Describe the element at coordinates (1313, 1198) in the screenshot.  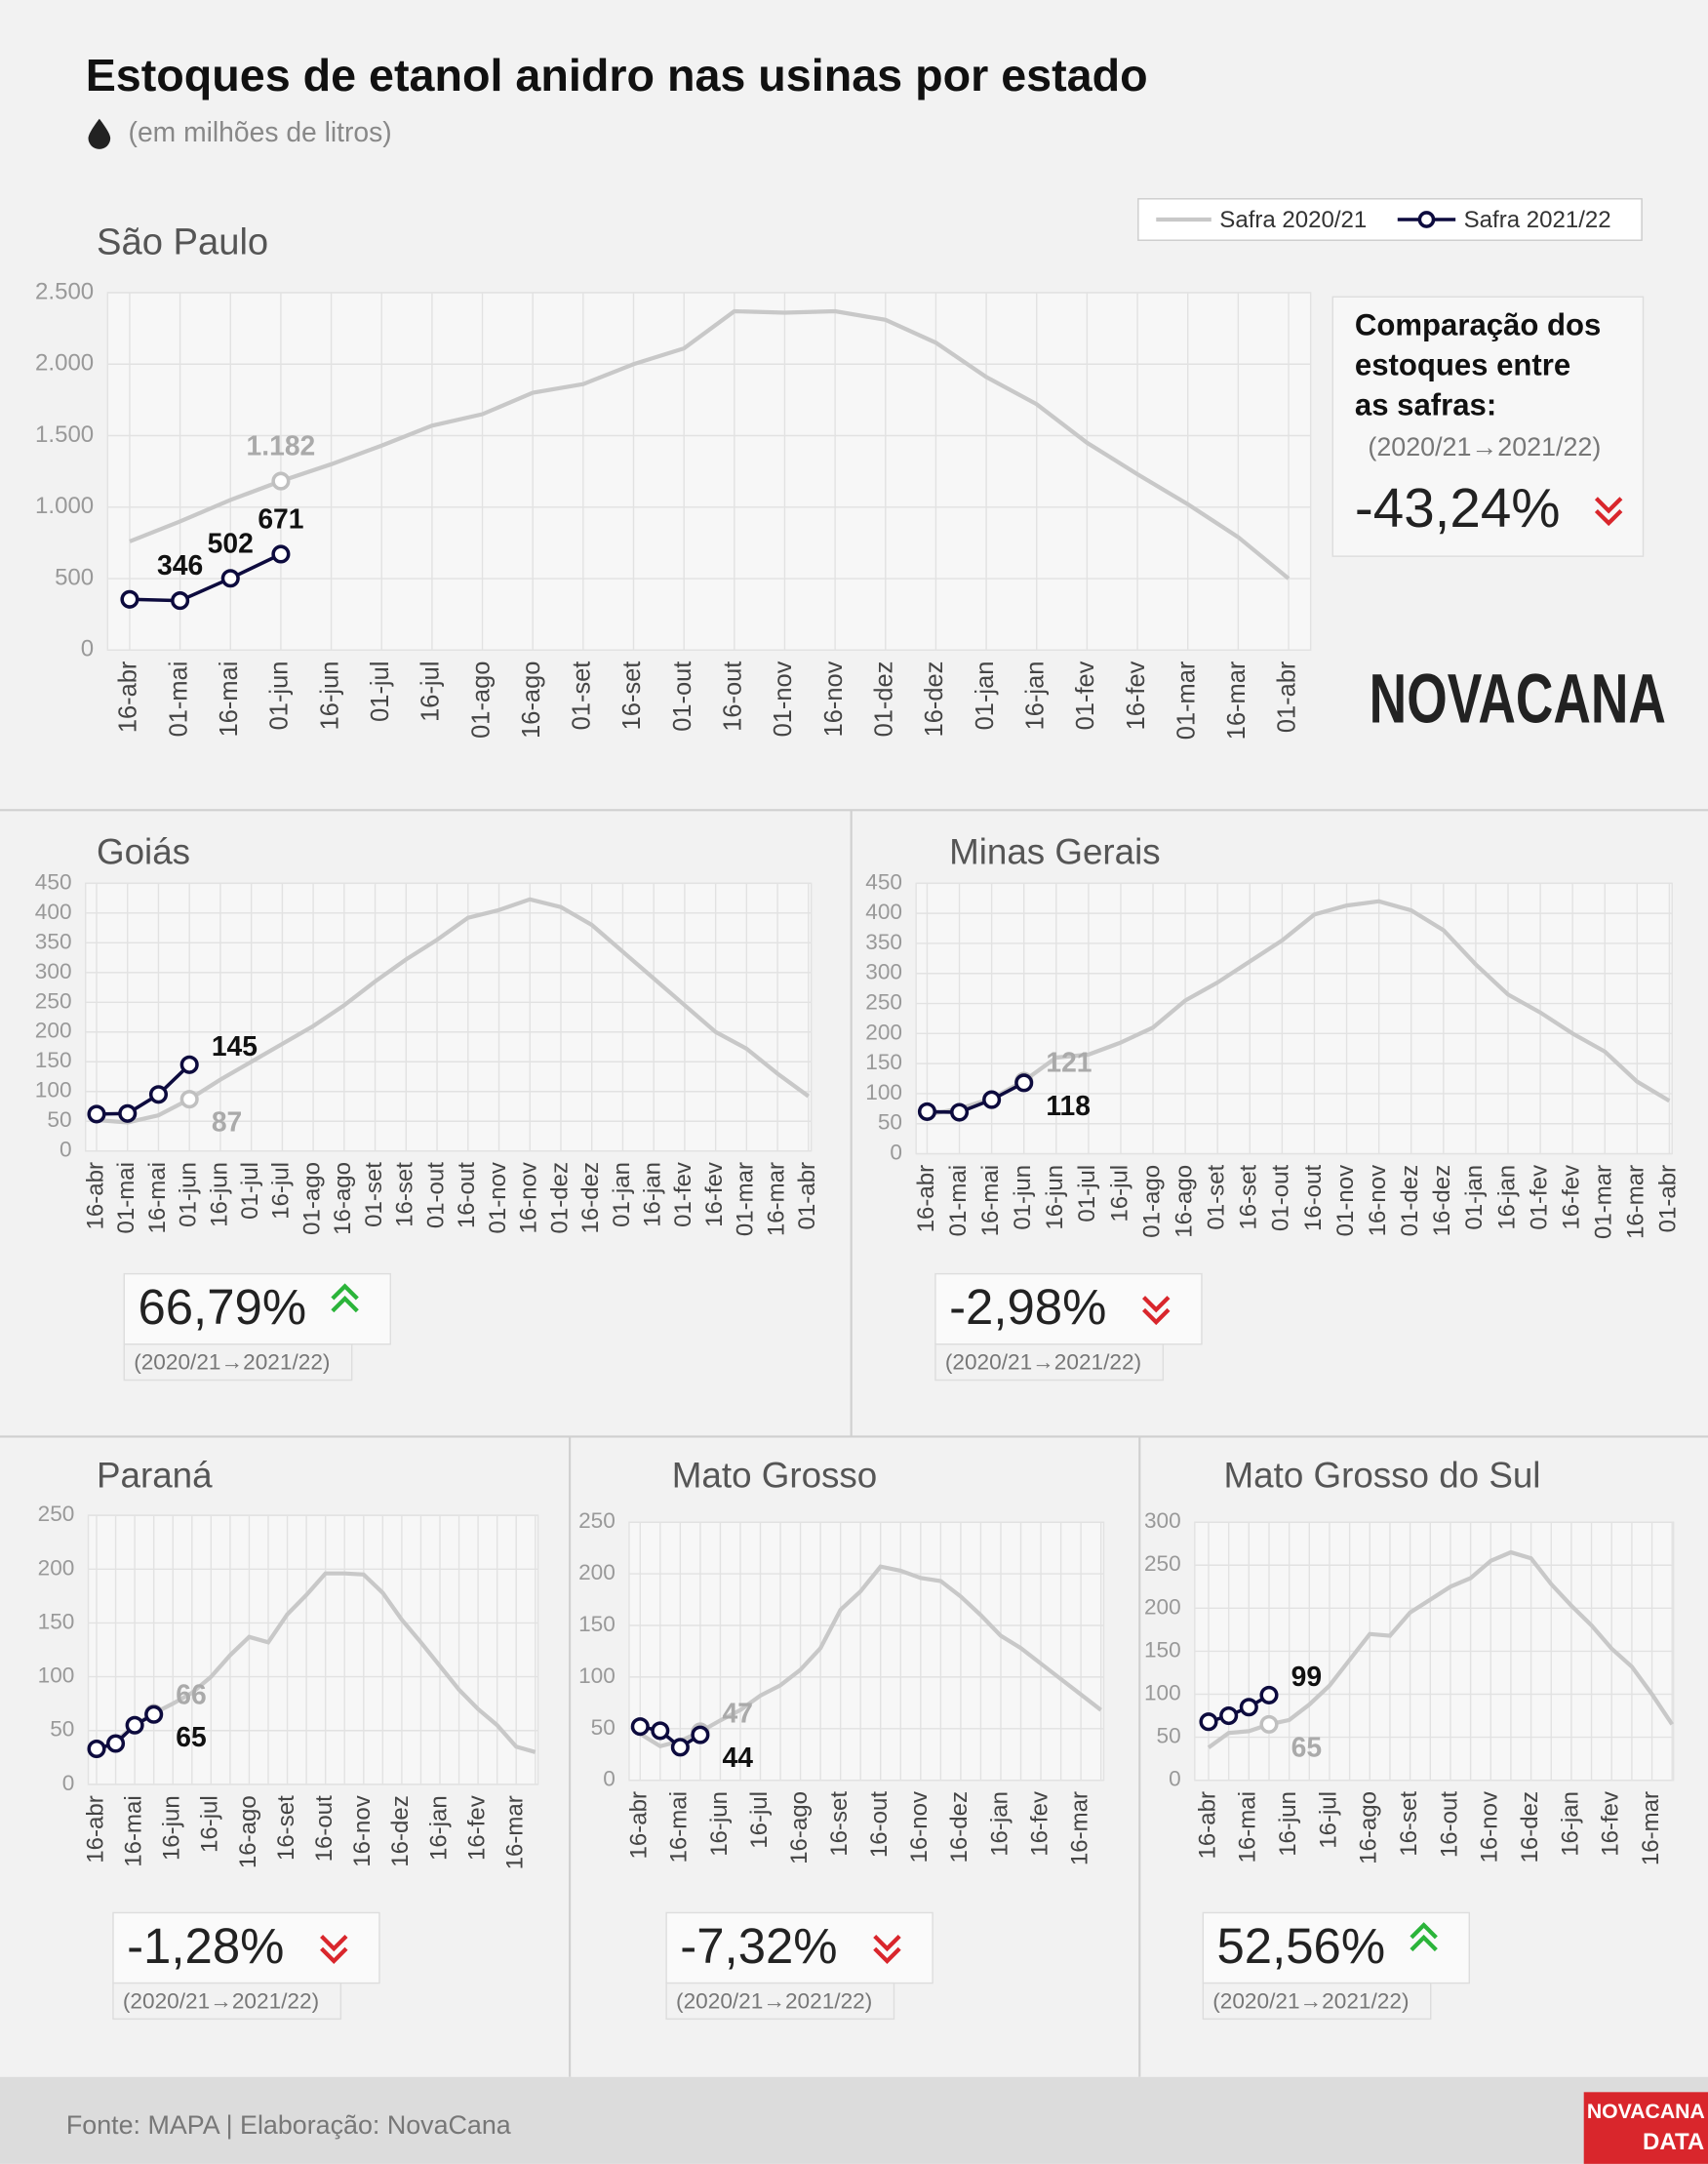
I see `x-tick-label: 16-out` at that location.